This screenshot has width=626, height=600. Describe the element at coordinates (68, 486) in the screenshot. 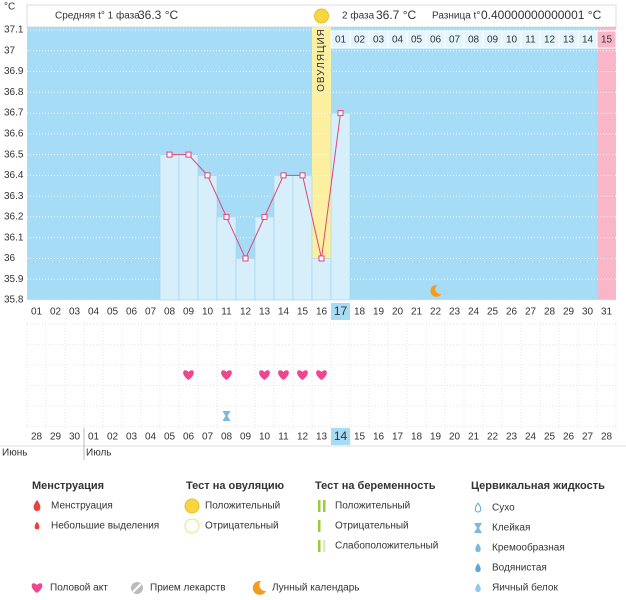

I see `legend-title: Менструация` at that location.